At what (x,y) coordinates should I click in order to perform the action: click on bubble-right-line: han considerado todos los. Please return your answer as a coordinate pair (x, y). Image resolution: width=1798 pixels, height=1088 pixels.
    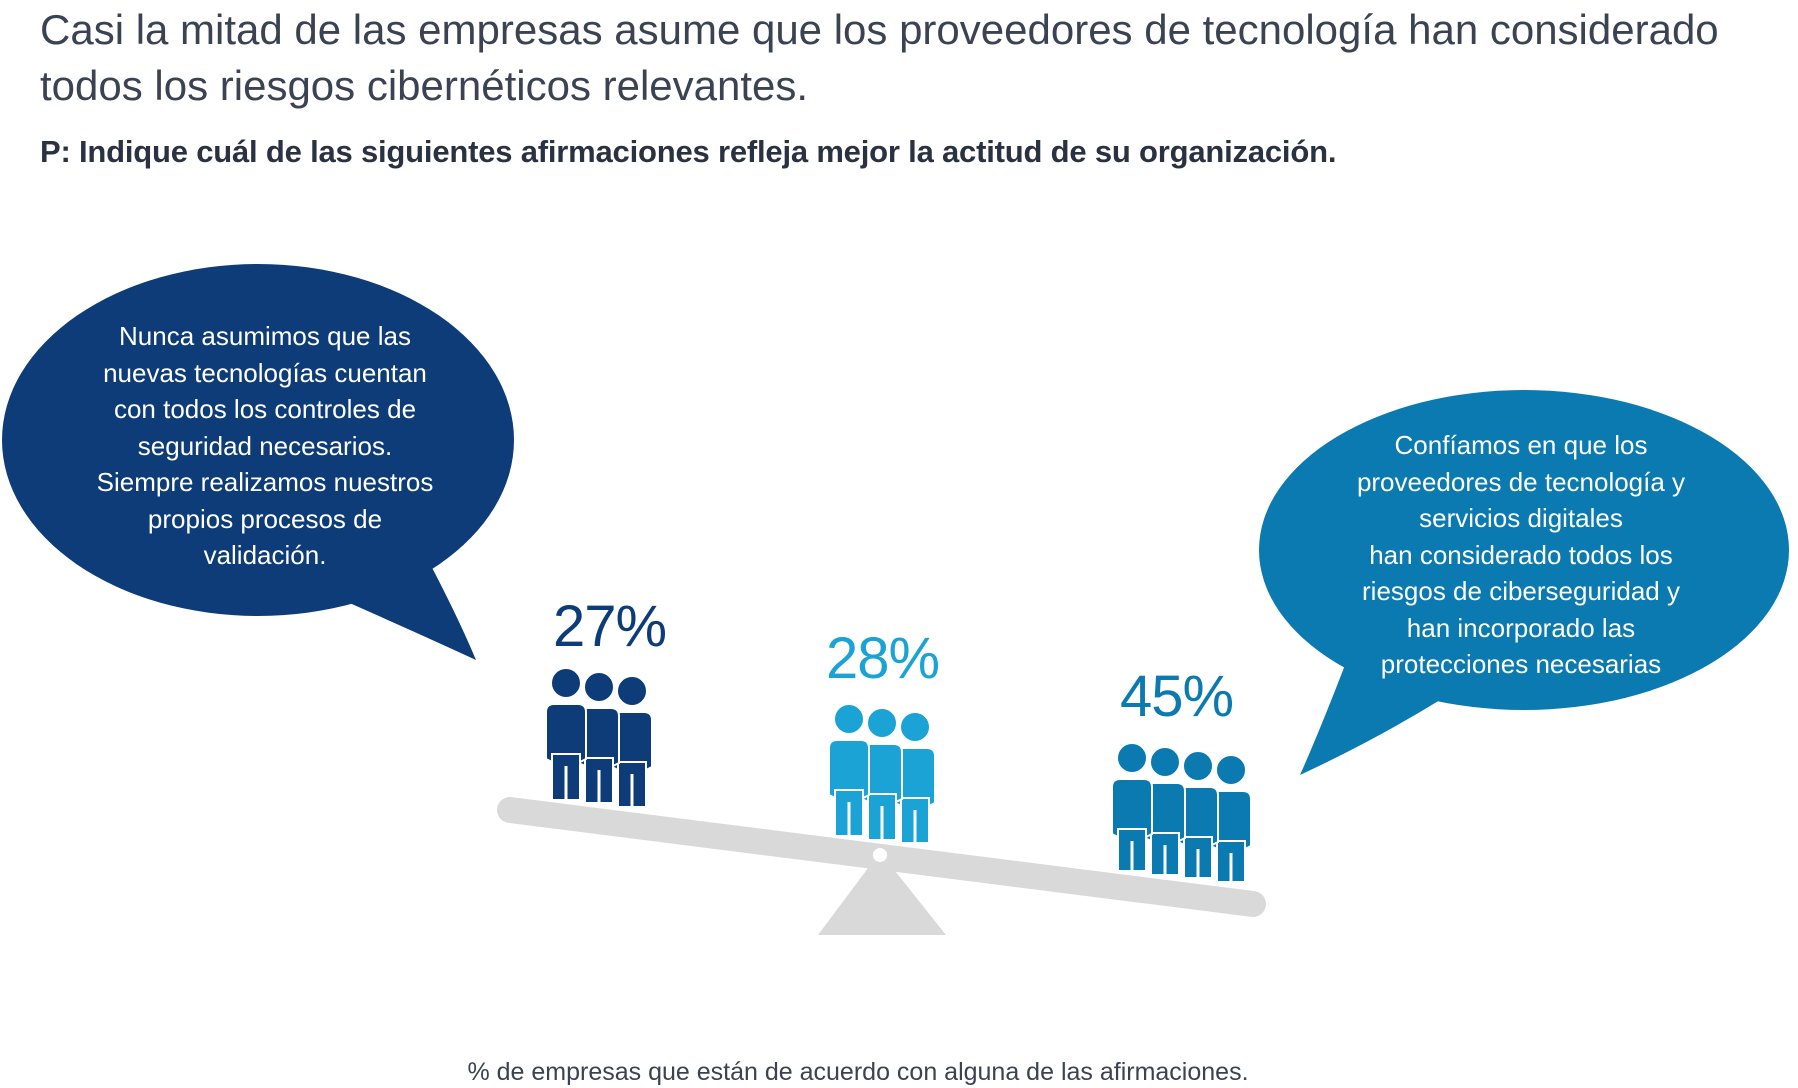
    Looking at the image, I should click on (1521, 554).